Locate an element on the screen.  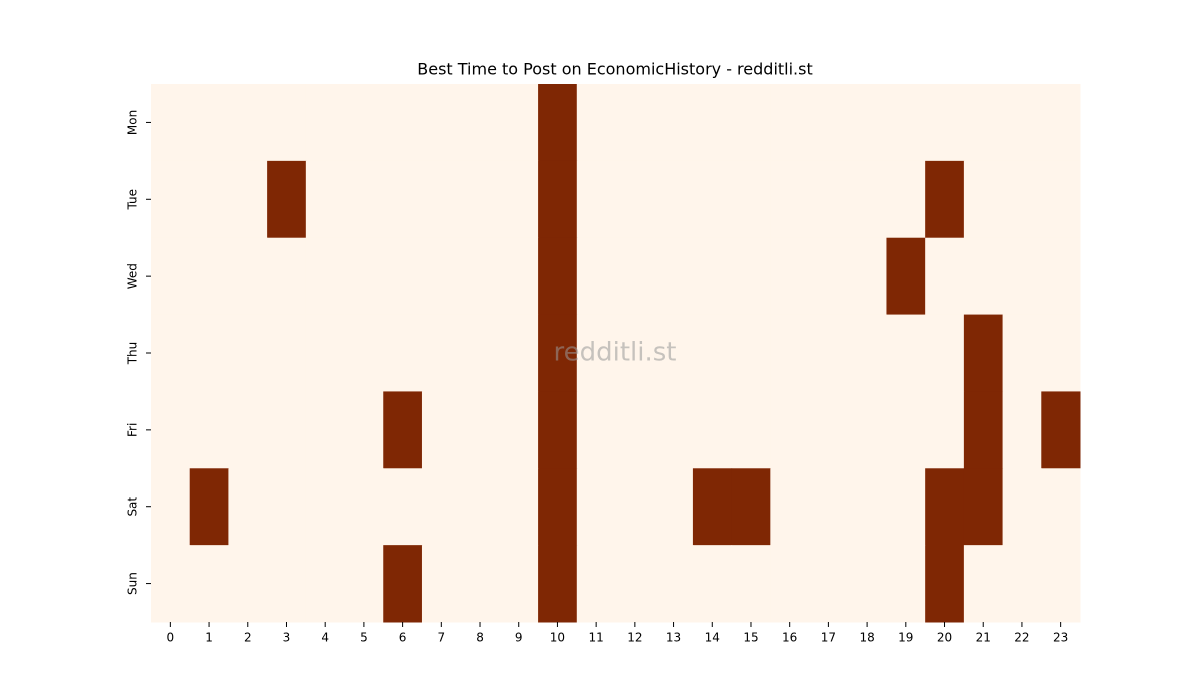
x-tick-label: 19 is located at coordinates (905, 638).